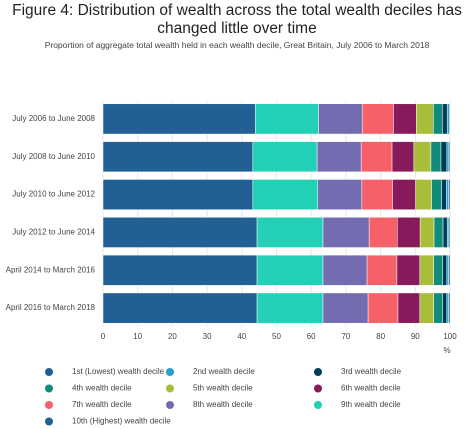 Image resolution: width=474 pixels, height=429 pixels. Describe the element at coordinates (137, 336) in the screenshot. I see `x-tick-label: 10` at that location.